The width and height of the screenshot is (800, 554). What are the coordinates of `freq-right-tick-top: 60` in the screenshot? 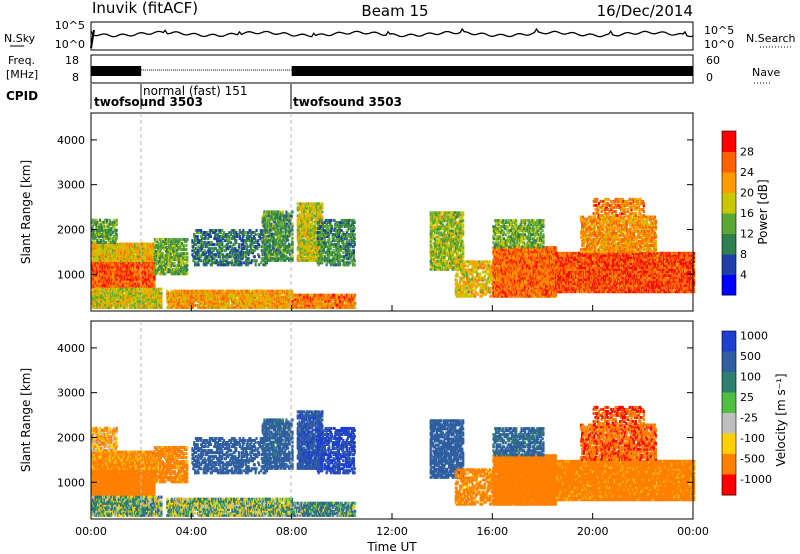 It's located at (713, 60).